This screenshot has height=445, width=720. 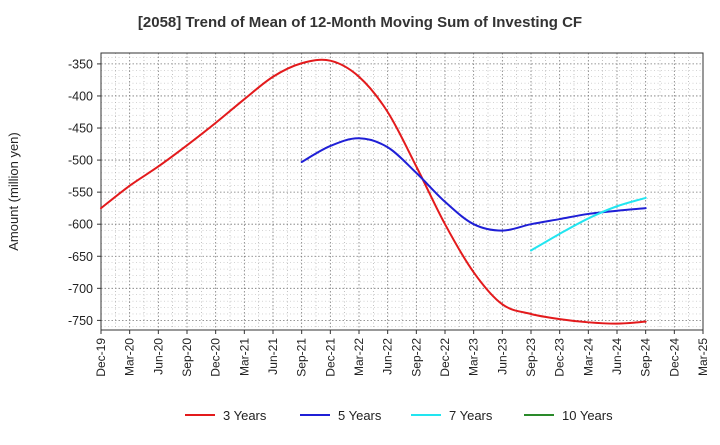 What do you see at coordinates (80, 193) in the screenshot?
I see `y-tick-label: -550` at bounding box center [80, 193].